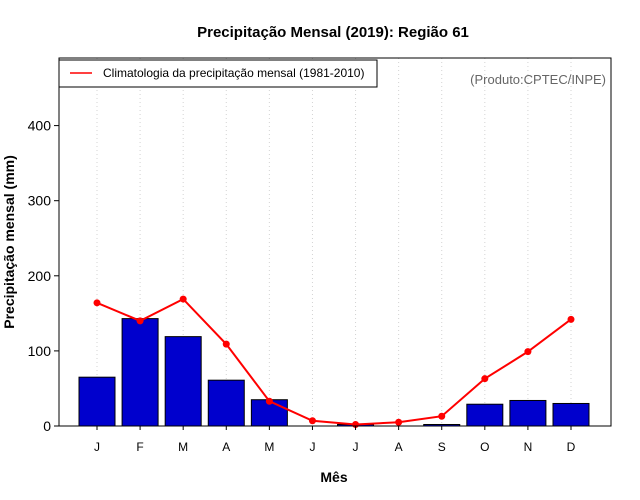 The width and height of the screenshot is (640, 500). What do you see at coordinates (183, 447) in the screenshot?
I see `x-tick-label-2: M` at bounding box center [183, 447].